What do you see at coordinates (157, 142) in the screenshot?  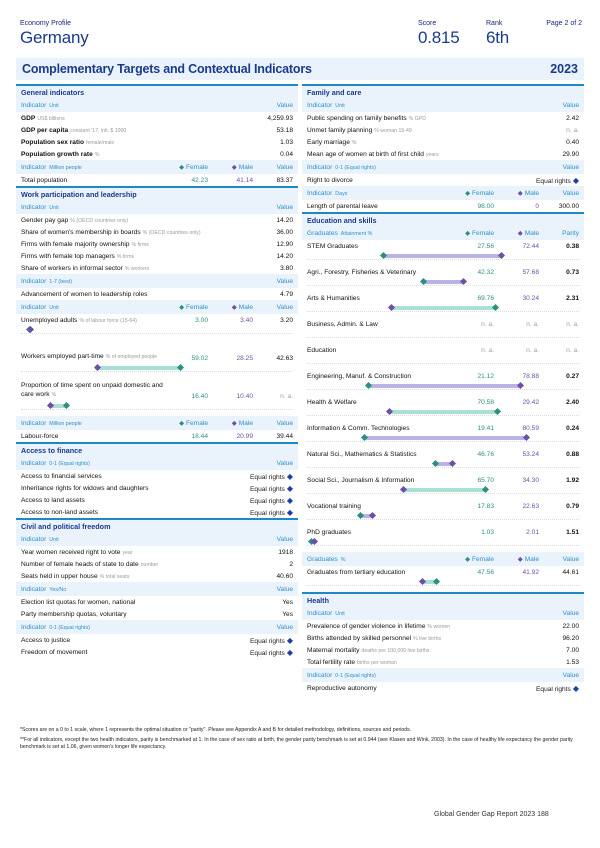 I see `table-row: Population sex ratio female/male 1.03` at bounding box center [157, 142].